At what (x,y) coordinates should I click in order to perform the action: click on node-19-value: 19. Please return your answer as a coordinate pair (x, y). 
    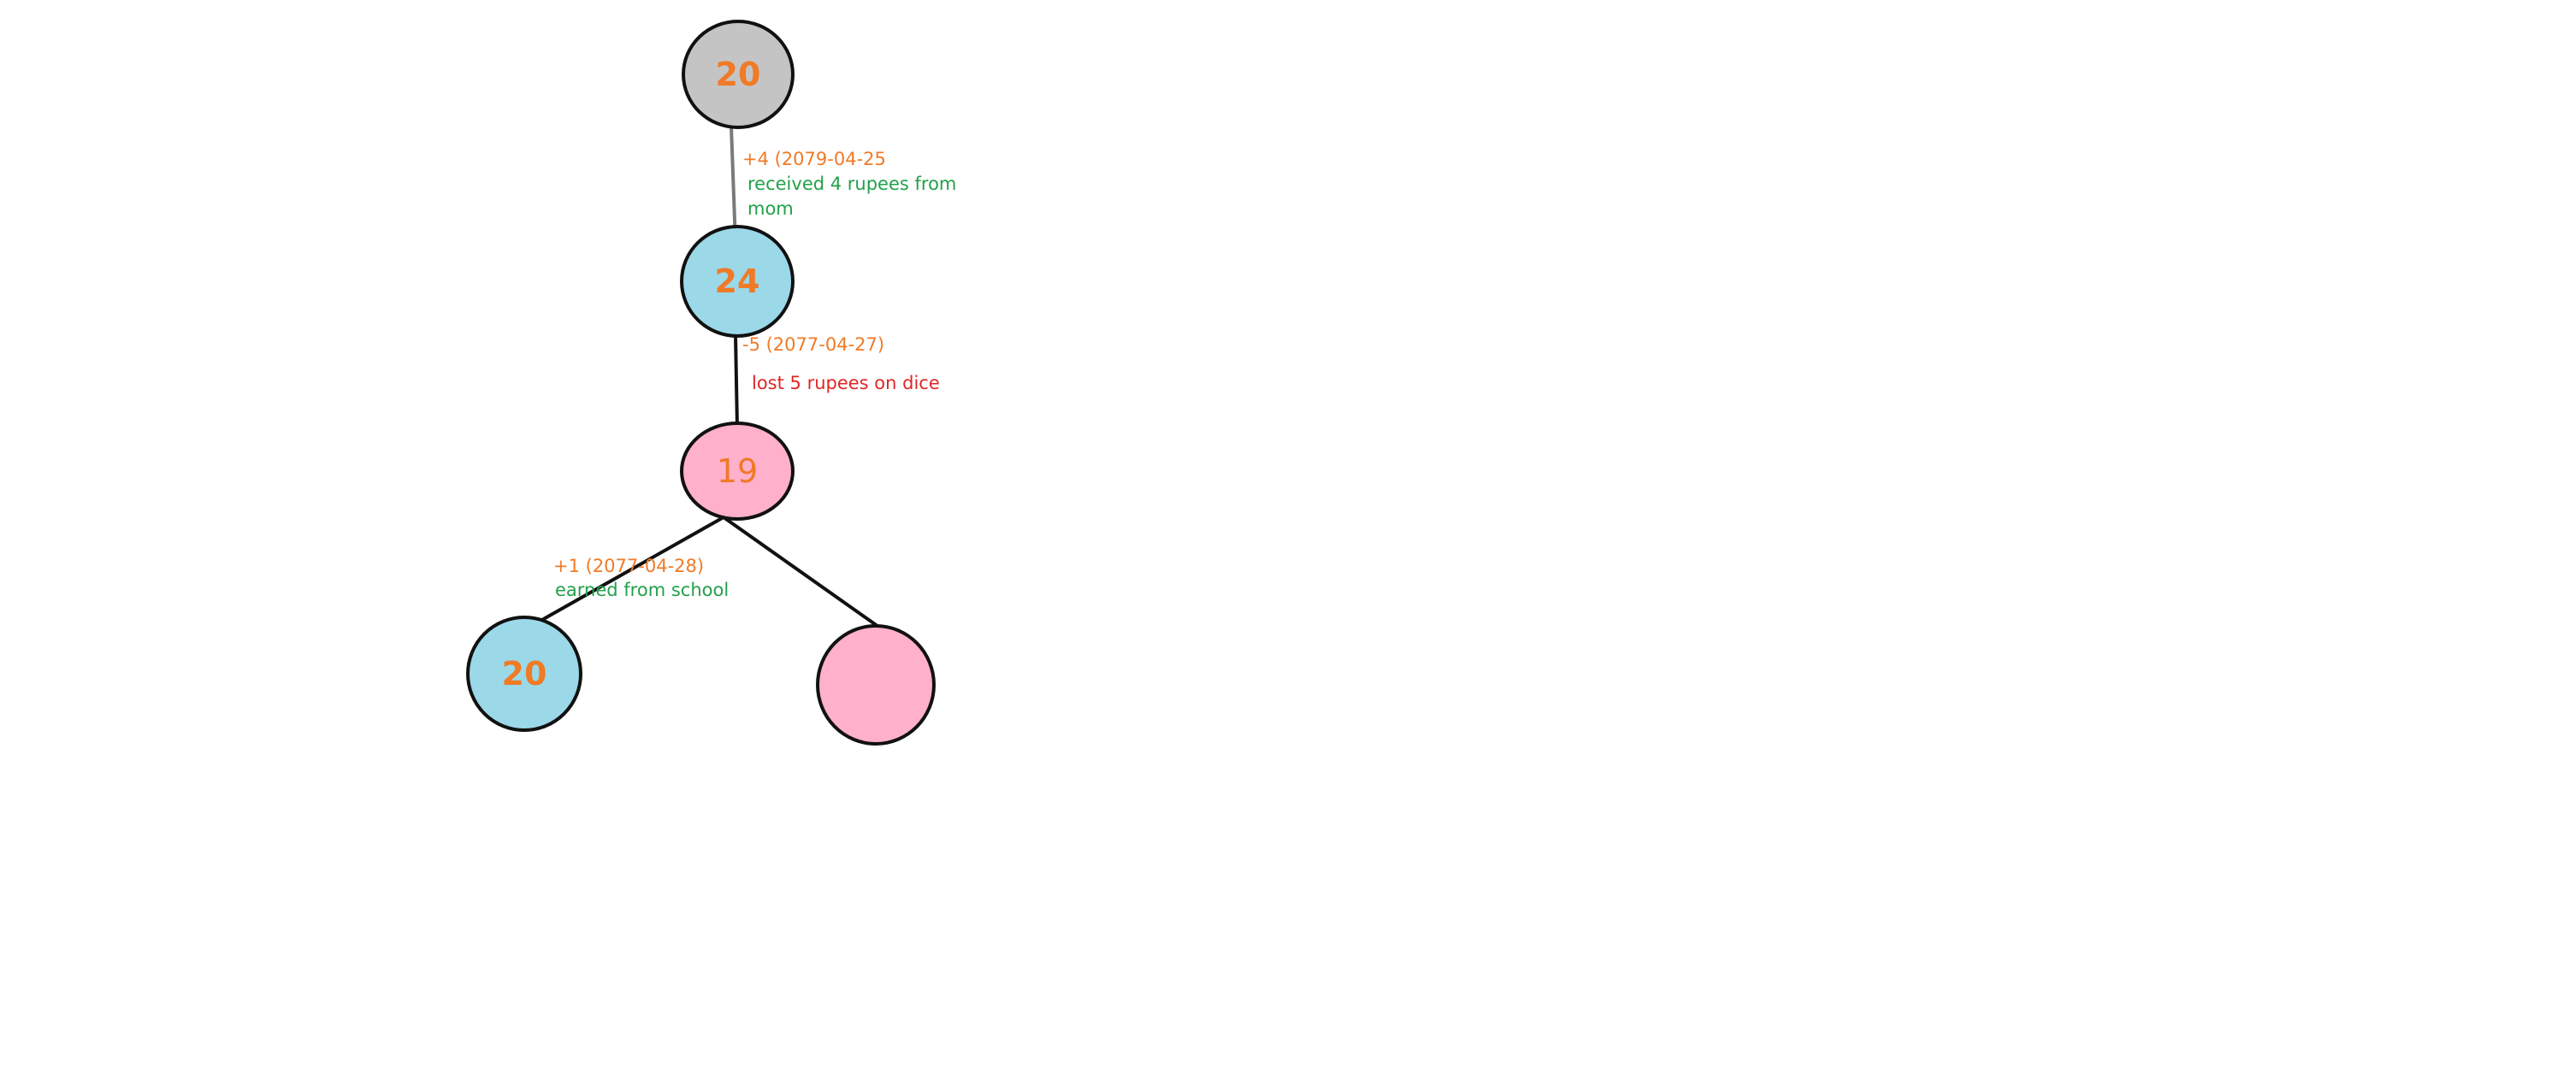
    Looking at the image, I should click on (737, 471).